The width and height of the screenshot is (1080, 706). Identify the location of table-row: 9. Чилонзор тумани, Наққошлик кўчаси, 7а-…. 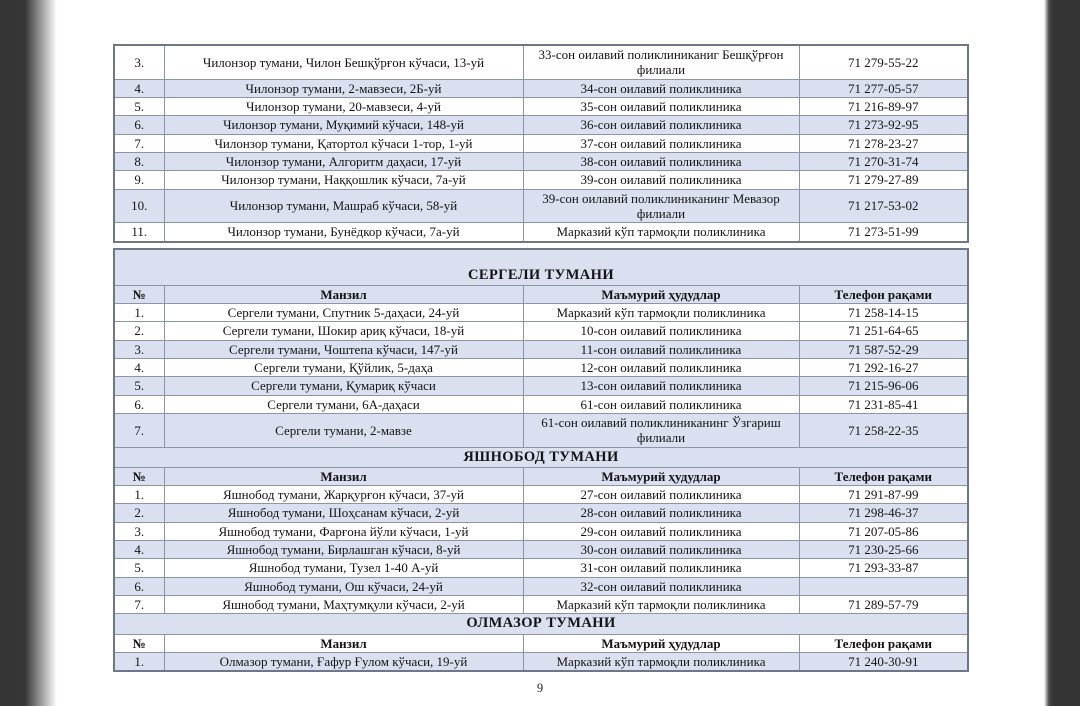
(541, 180).